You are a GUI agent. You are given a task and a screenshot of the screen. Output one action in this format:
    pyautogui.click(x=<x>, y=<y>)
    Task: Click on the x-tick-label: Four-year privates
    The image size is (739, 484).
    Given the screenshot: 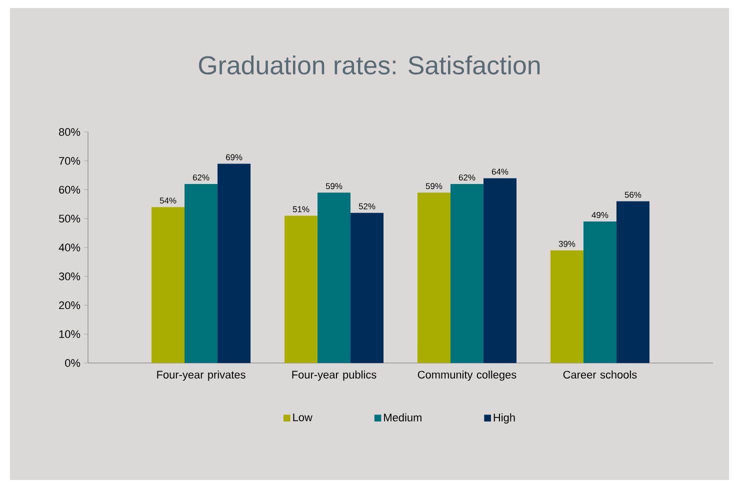 What is the action you would take?
    pyautogui.click(x=201, y=375)
    